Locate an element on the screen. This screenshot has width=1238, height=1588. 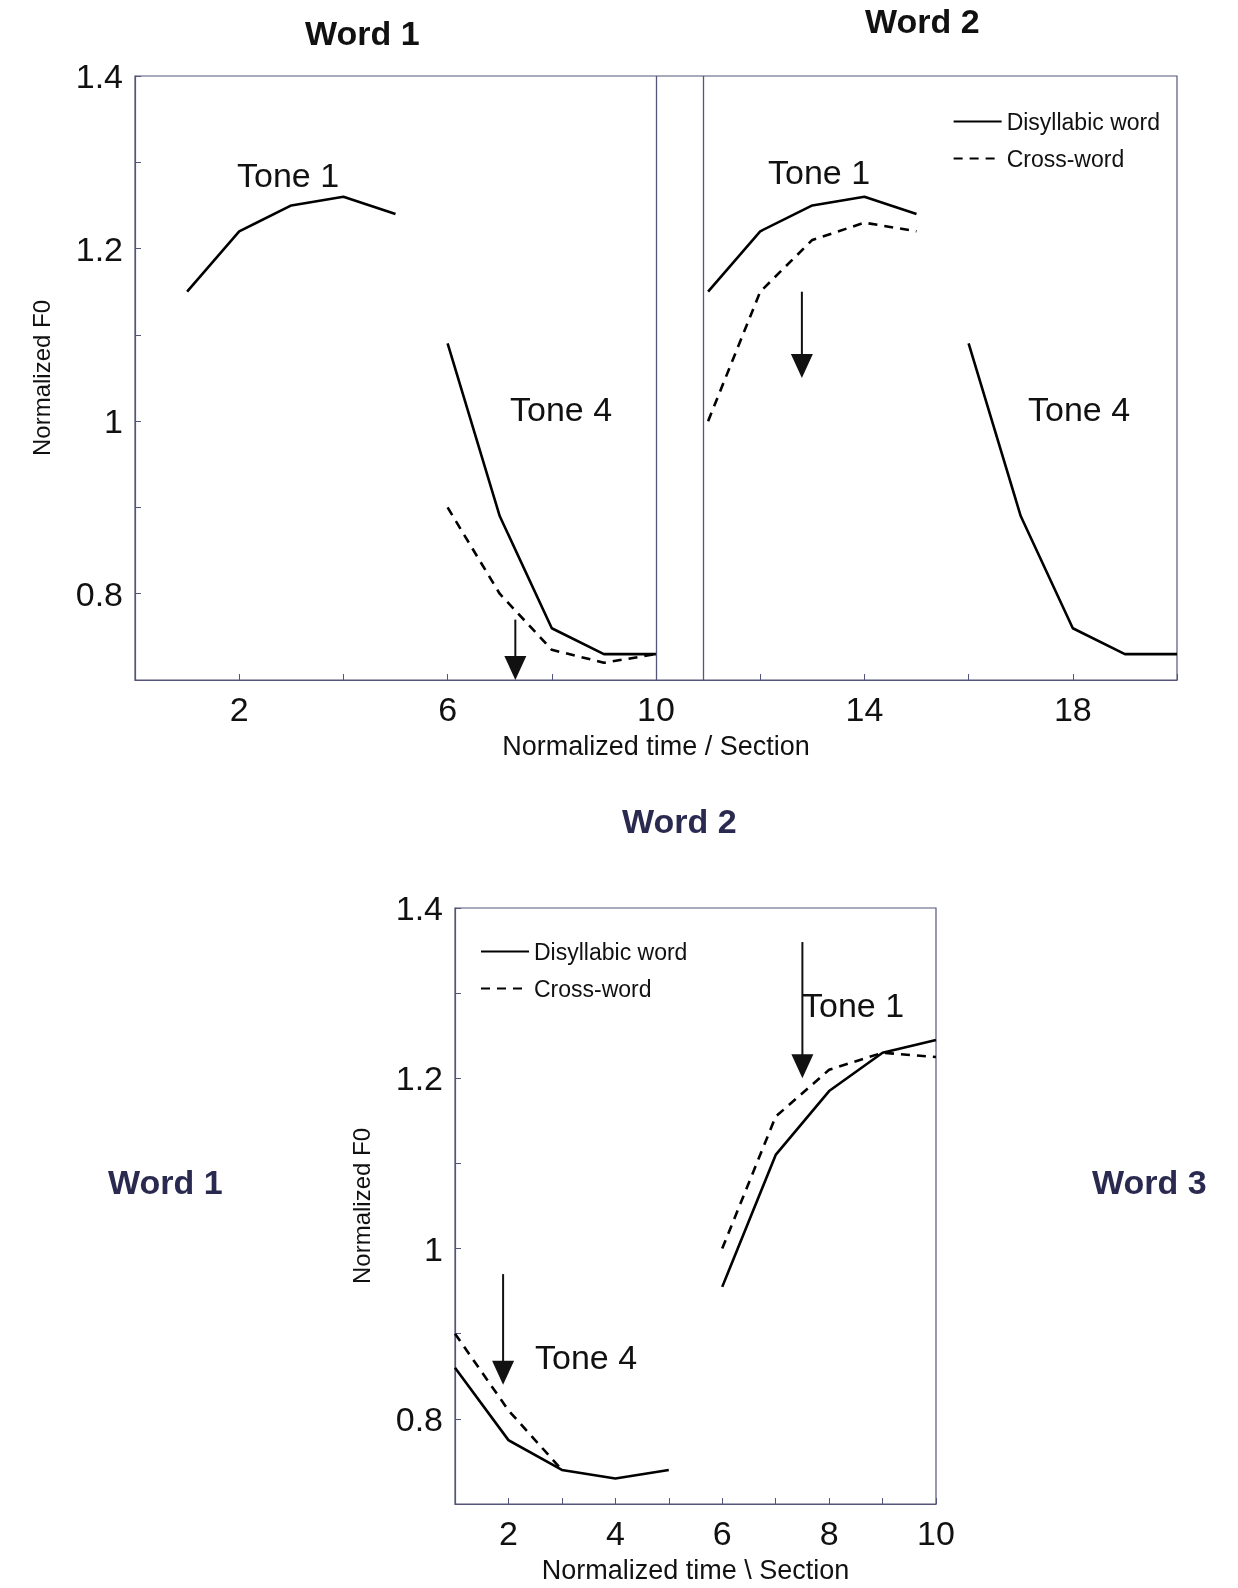
x-tick-label: 18 is located at coordinates (1072, 709).